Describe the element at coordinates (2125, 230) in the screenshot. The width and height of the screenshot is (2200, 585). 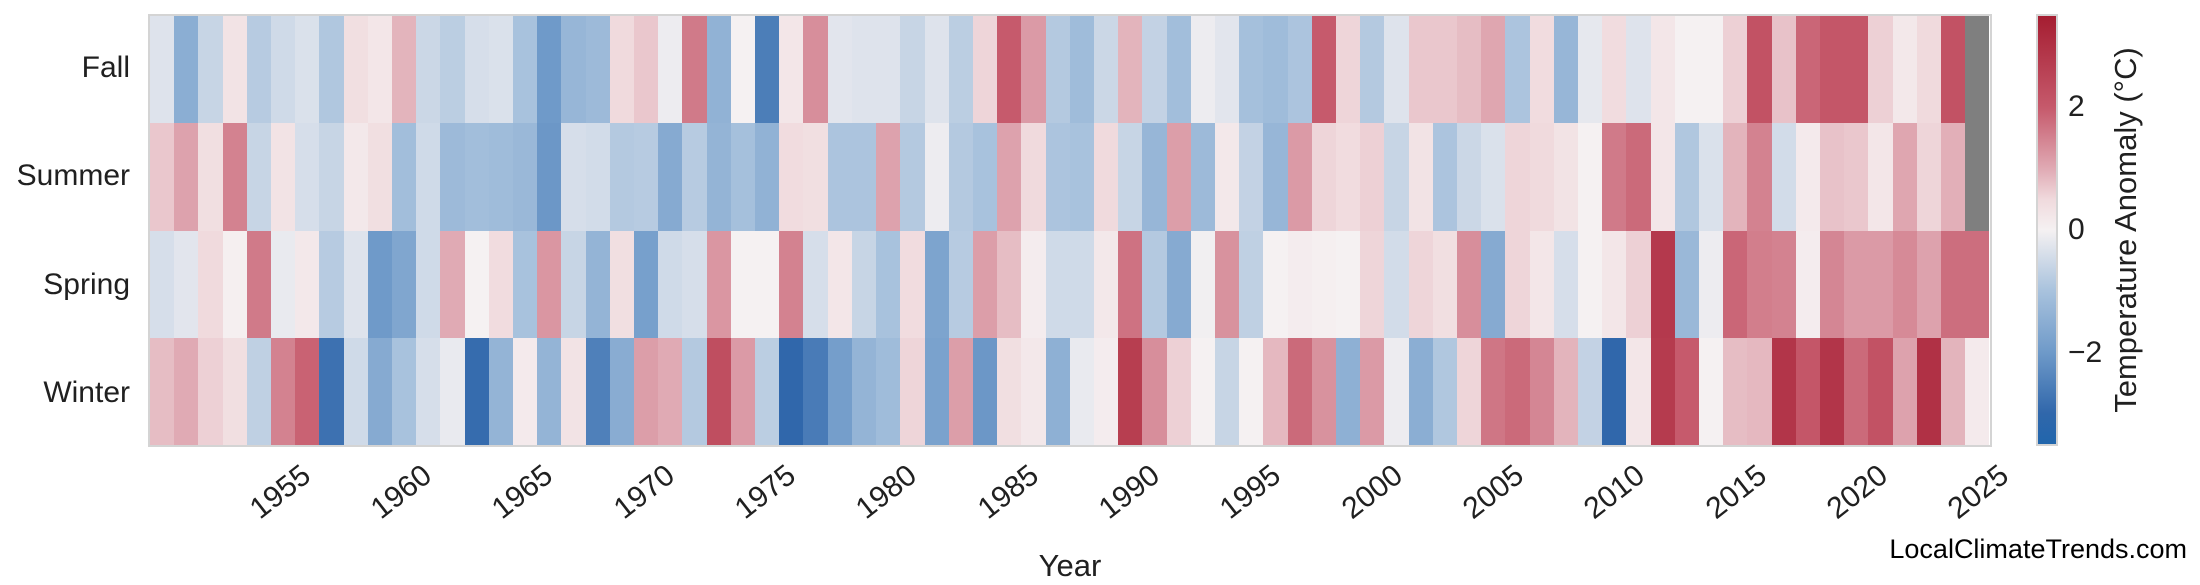
I see `colorbar-axis-label: Temperature Anomaly (°C)` at that location.